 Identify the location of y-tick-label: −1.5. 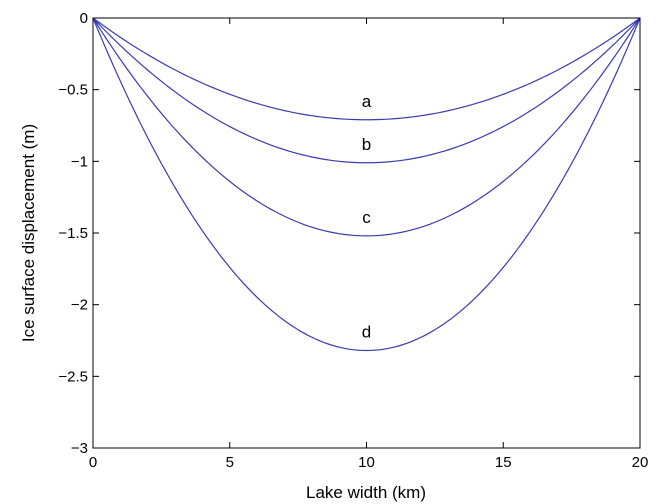
(73, 233).